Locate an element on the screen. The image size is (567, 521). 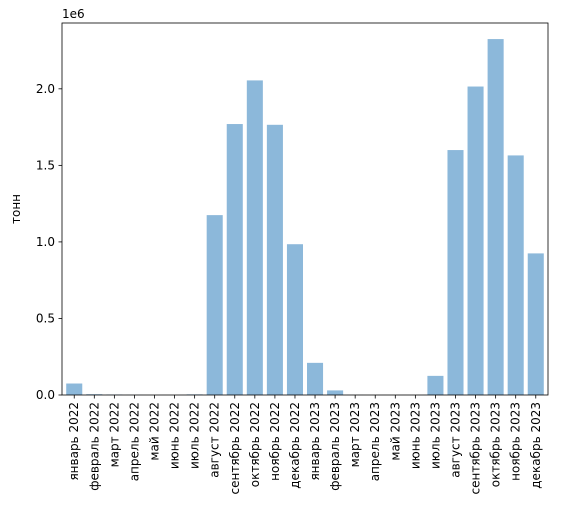
x-tick-label-3: апрель 2022 is located at coordinates (134, 441).